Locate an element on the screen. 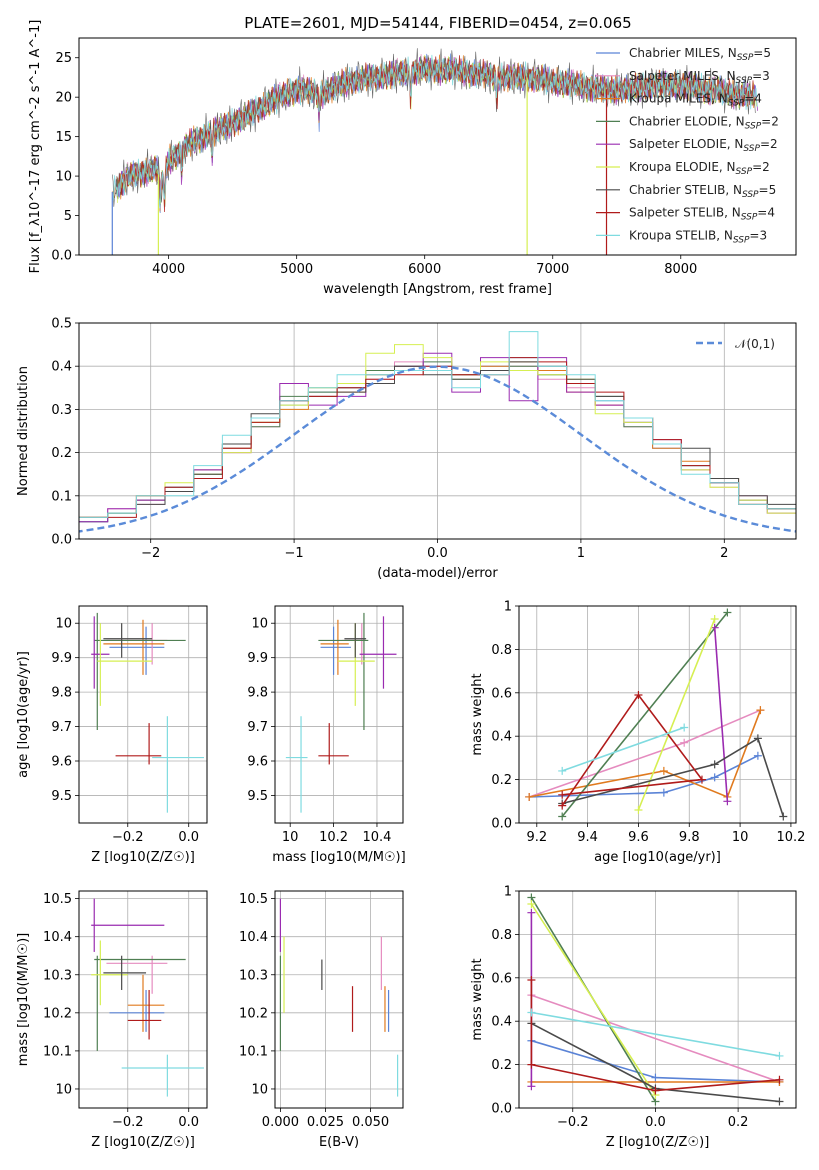  legend-label: Chabrier STELIB, NSSP=5 is located at coordinates (702, 191).